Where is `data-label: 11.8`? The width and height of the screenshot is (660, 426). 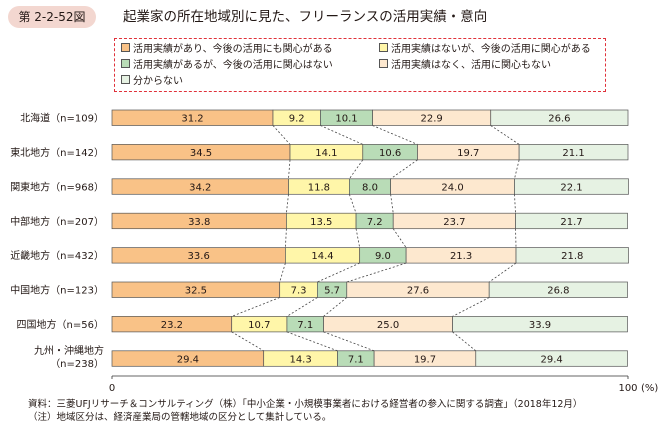 data-label: 11.8 is located at coordinates (319, 187).